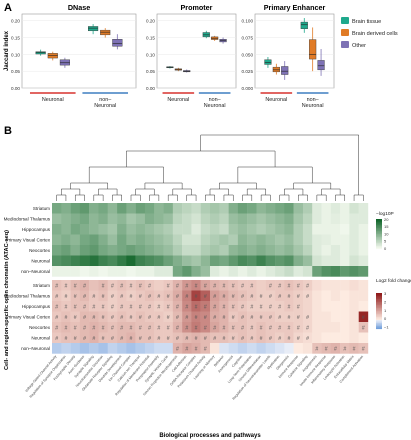  What do you see at coordinates (40, 327) in the screenshot?
I see `heatmap-row-label: Neocortex` at bounding box center [40, 327].